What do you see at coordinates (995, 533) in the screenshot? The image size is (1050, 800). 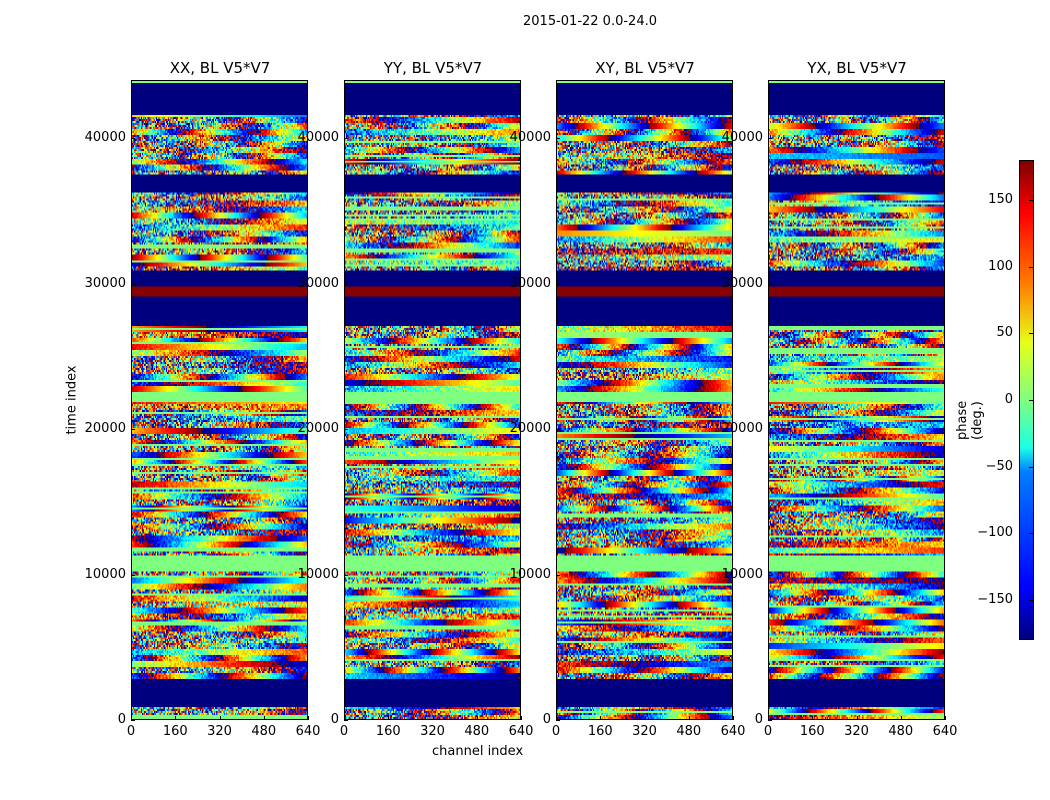 I see `colorbar-tick-label: −100` at bounding box center [995, 533].